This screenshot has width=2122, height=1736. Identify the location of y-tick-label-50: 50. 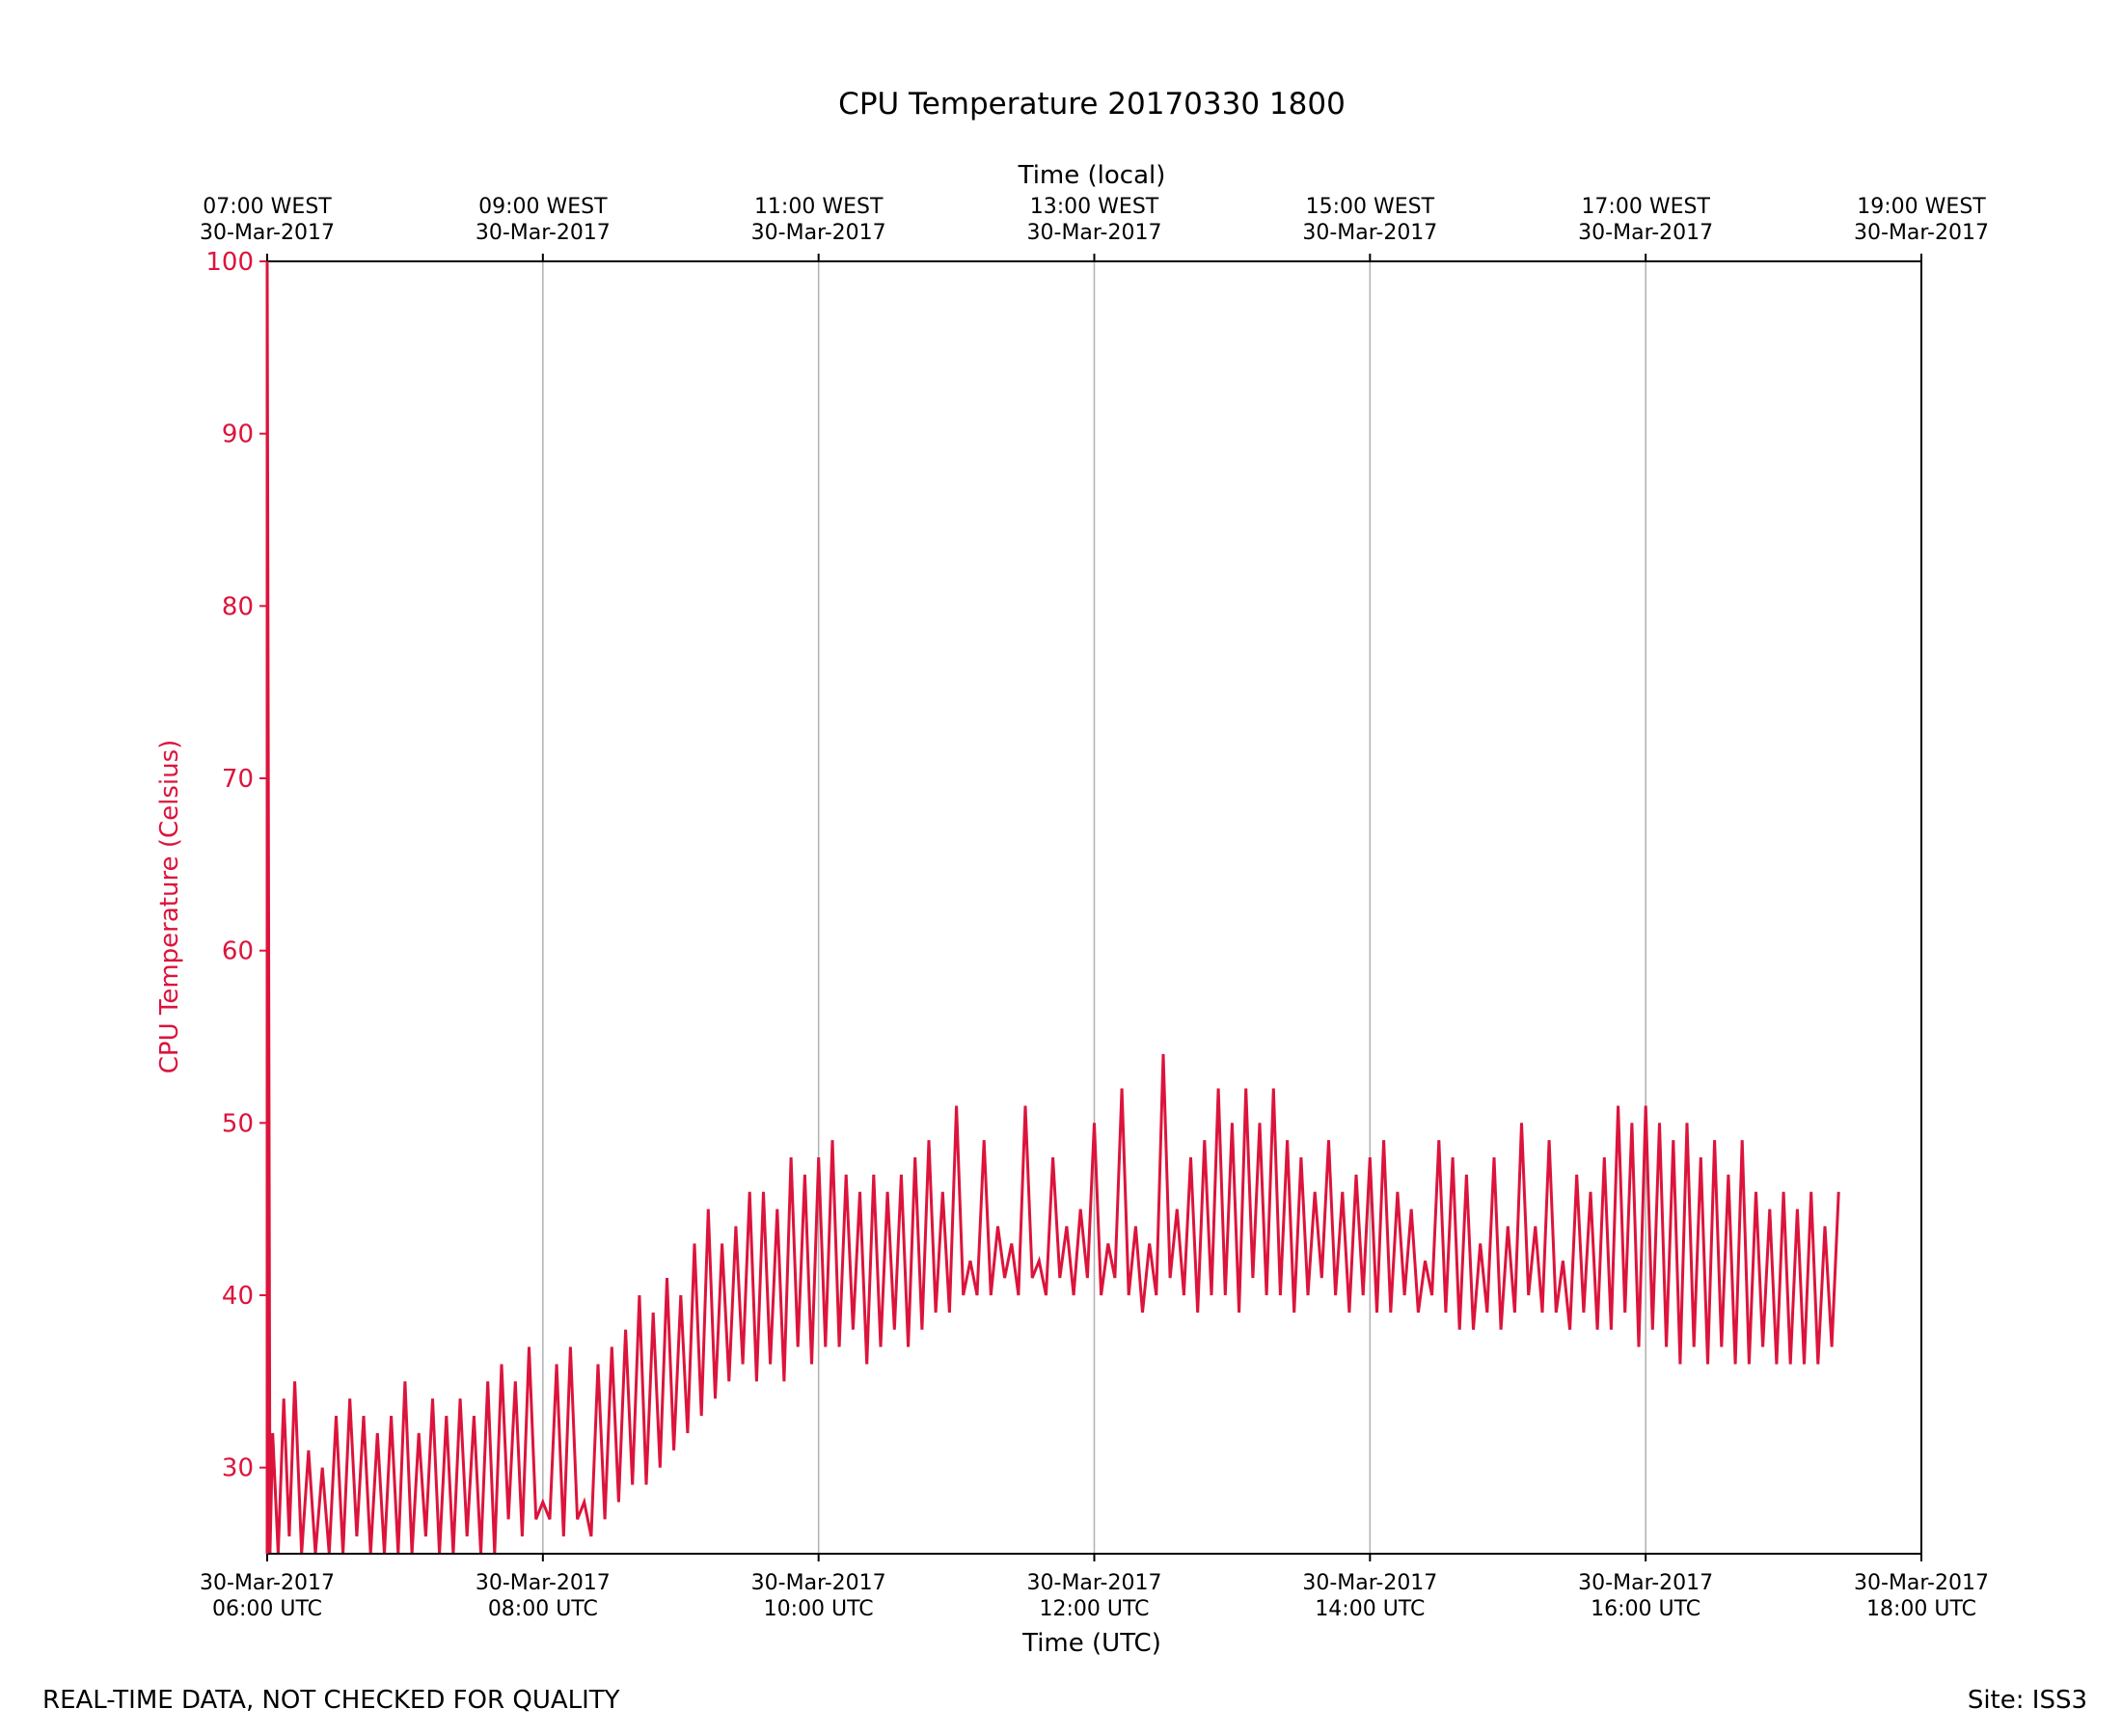
(238, 1123).